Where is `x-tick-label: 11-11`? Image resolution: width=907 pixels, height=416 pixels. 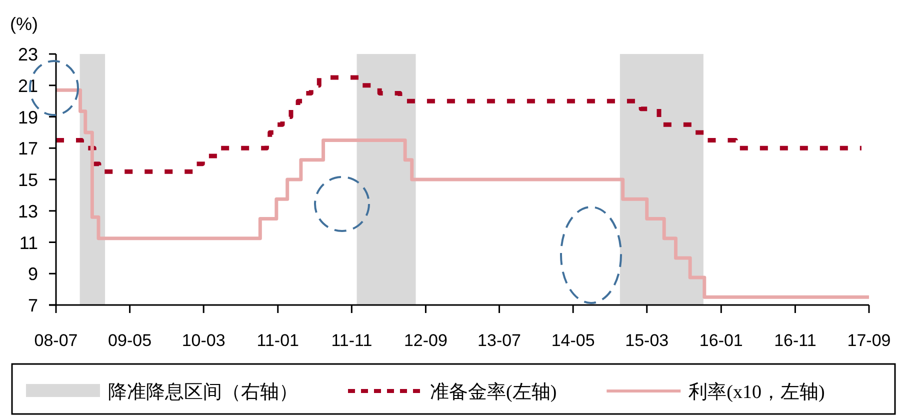 x-tick-label: 11-11 is located at coordinates (351, 340).